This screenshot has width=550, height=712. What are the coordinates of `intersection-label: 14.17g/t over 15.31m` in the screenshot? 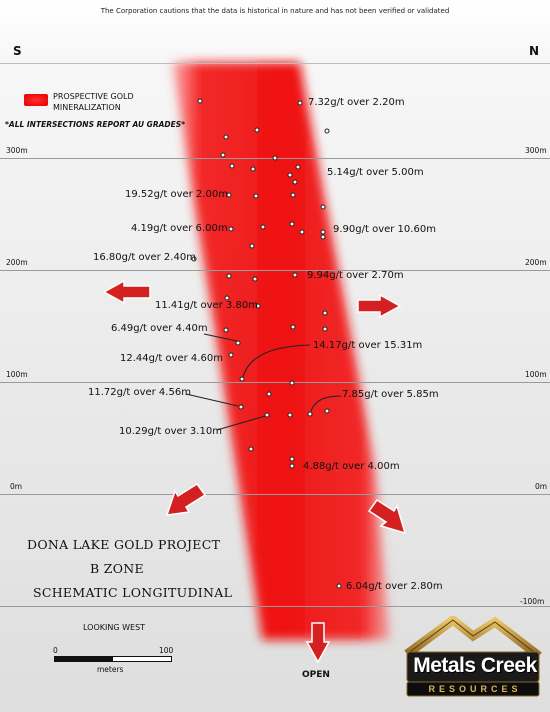 It's located at (368, 345).